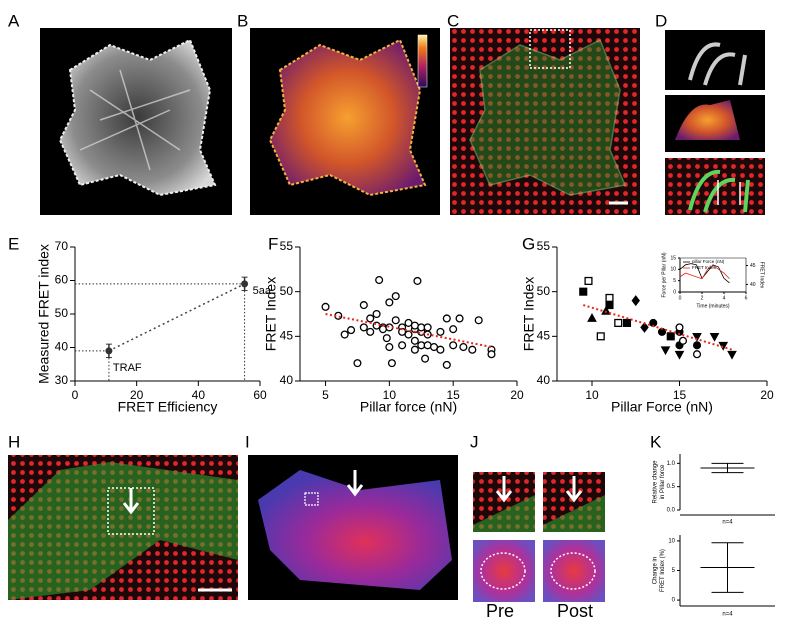  What do you see at coordinates (656, 482) in the screenshot?
I see `y-axis-label: Relative change` at bounding box center [656, 482].